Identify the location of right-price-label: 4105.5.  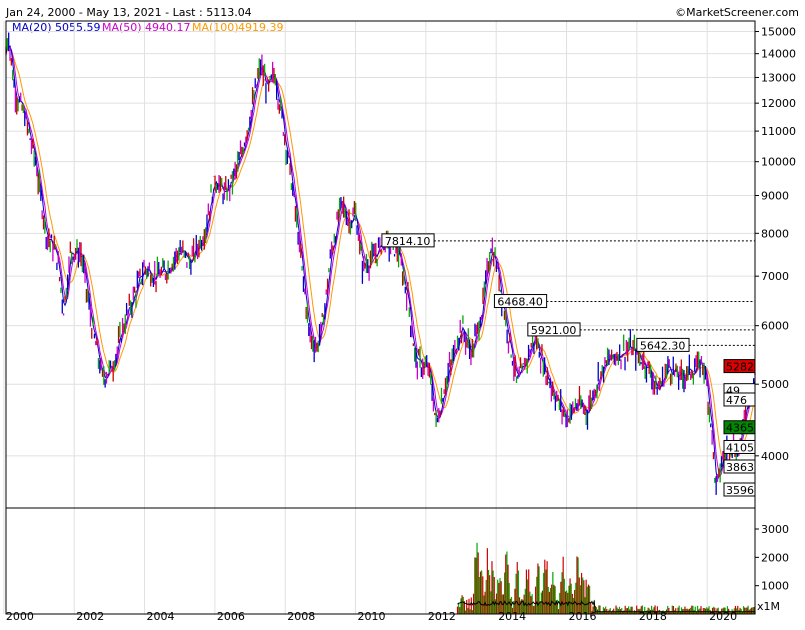
(744, 446).